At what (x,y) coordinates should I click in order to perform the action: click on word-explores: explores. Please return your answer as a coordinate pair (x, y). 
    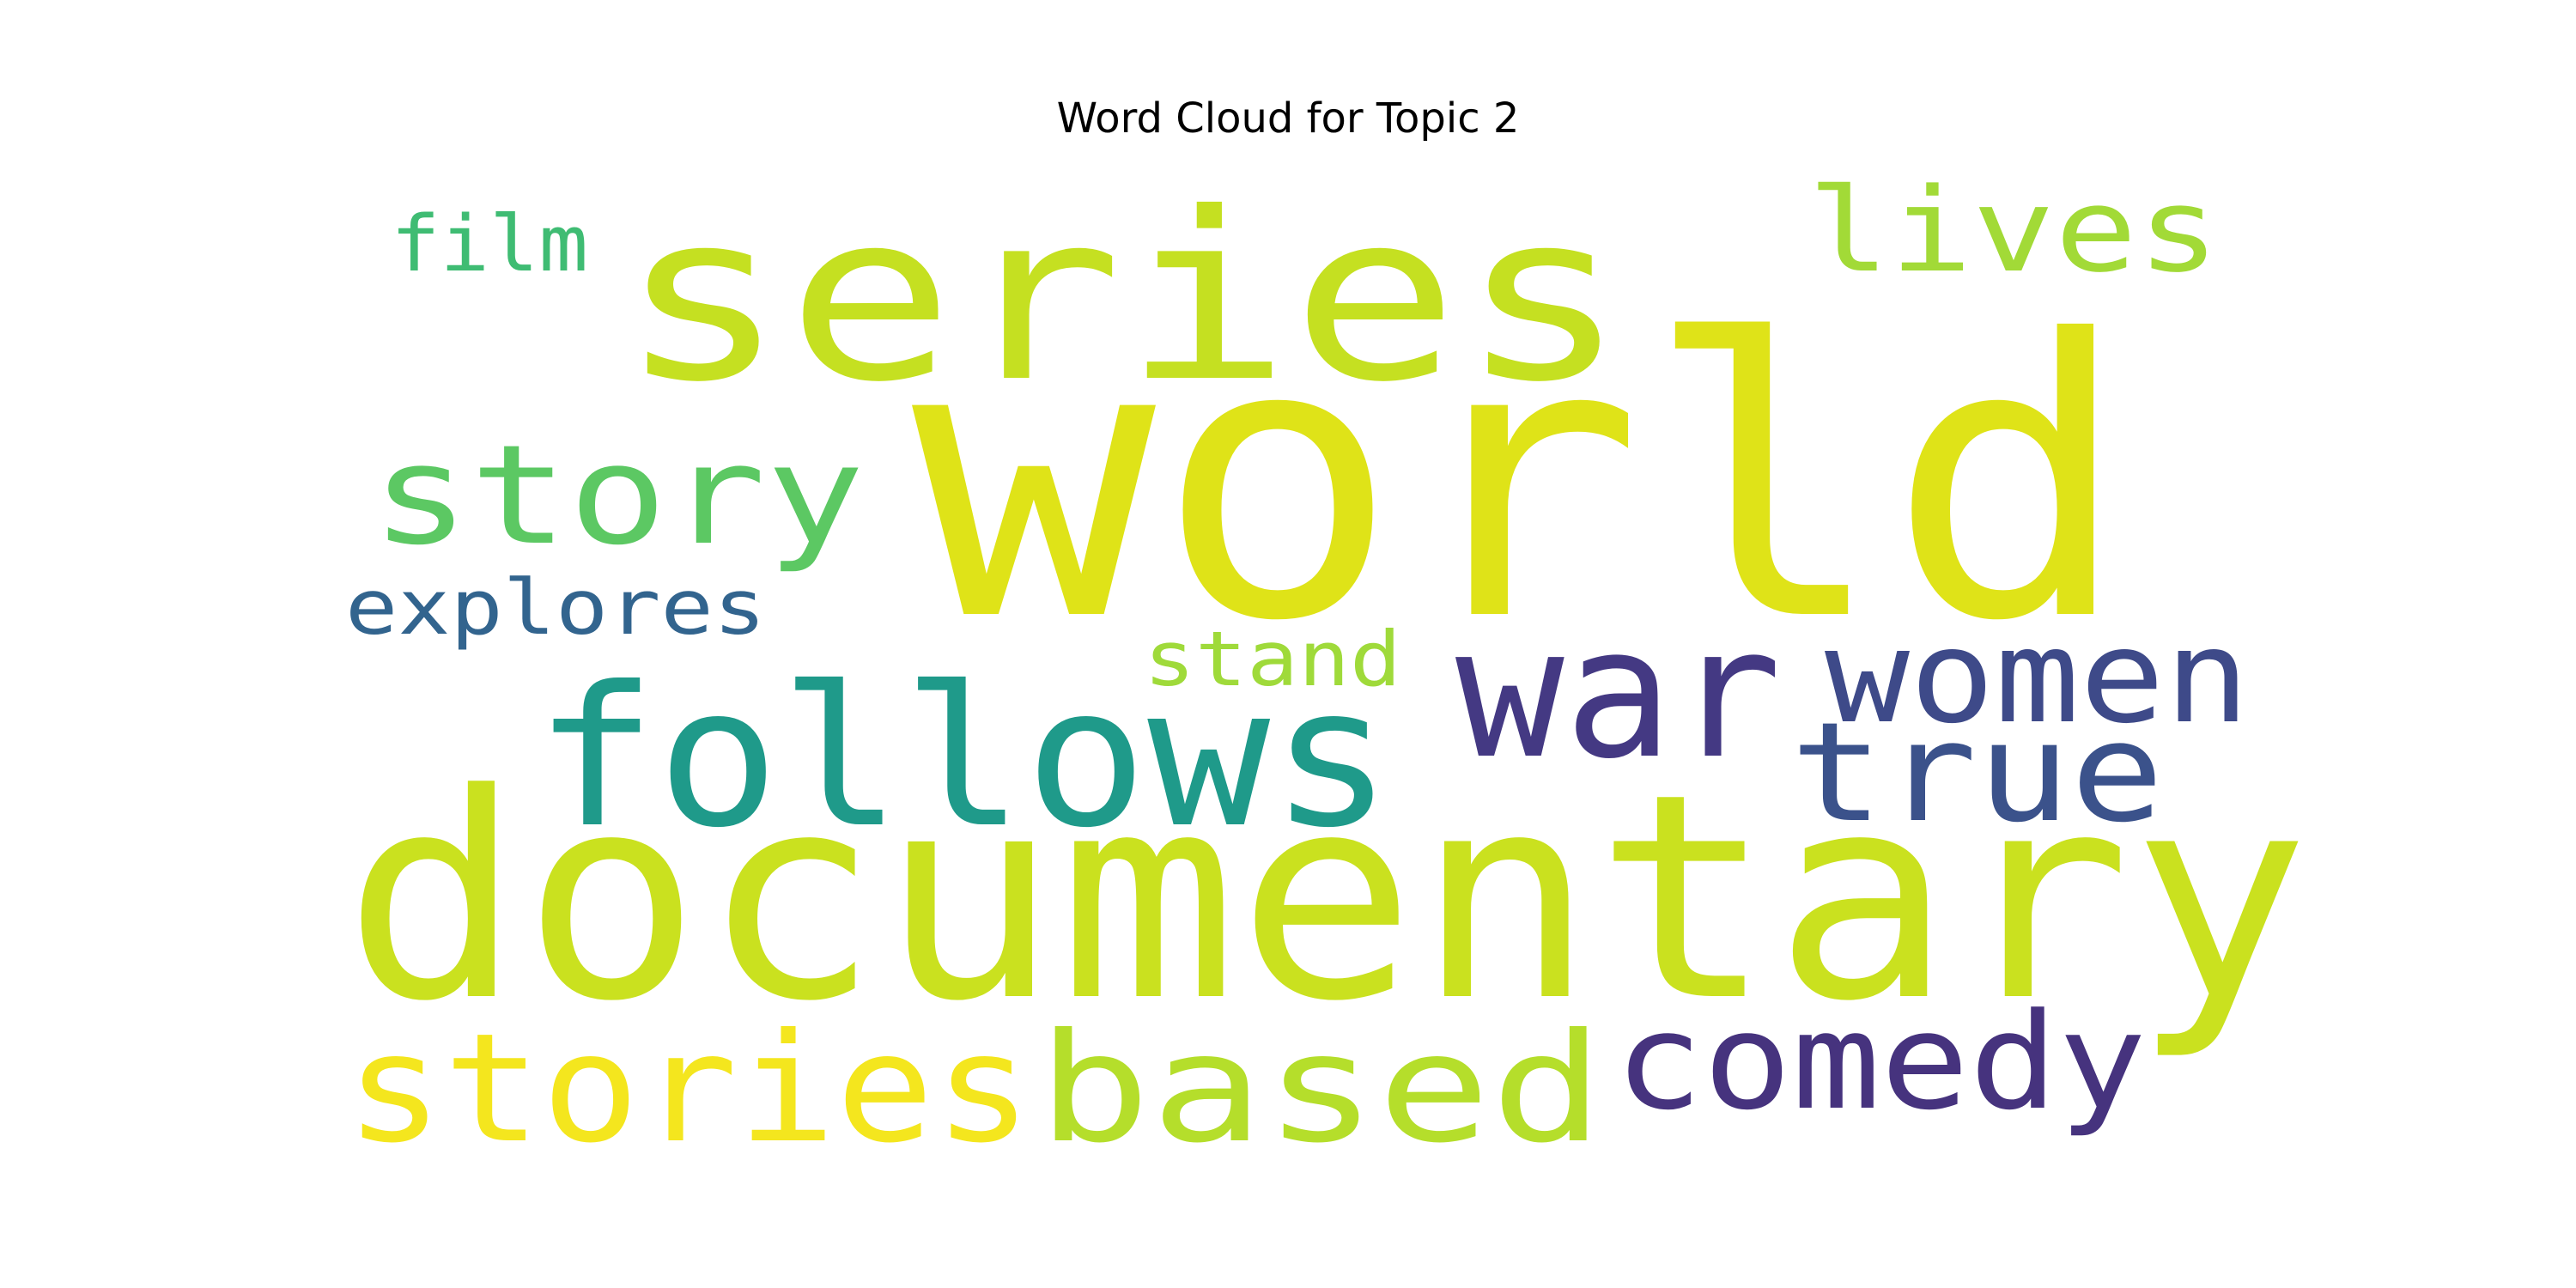
    Looking at the image, I should click on (555, 607).